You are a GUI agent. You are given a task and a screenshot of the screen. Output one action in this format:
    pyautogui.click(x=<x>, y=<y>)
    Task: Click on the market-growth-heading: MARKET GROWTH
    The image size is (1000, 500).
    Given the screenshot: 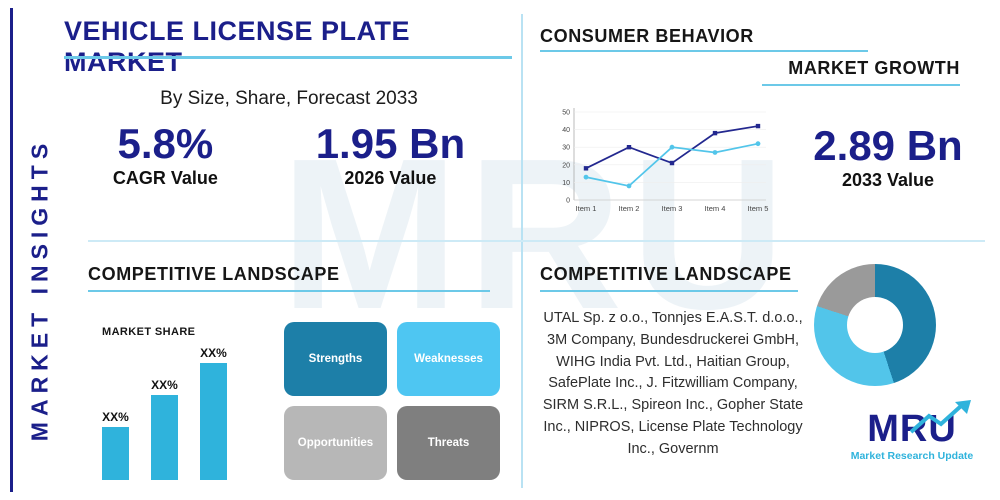 What is the action you would take?
    pyautogui.click(x=874, y=68)
    